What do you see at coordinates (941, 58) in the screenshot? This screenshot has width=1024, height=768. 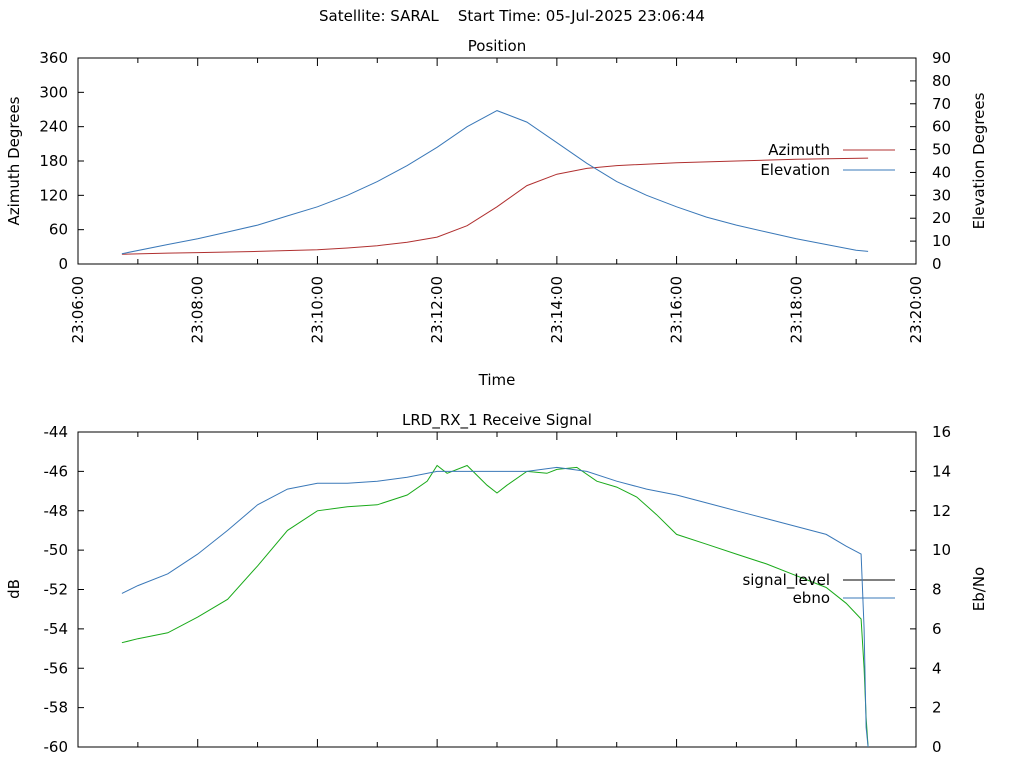 I see `position-y2-tick-label: 90` at bounding box center [941, 58].